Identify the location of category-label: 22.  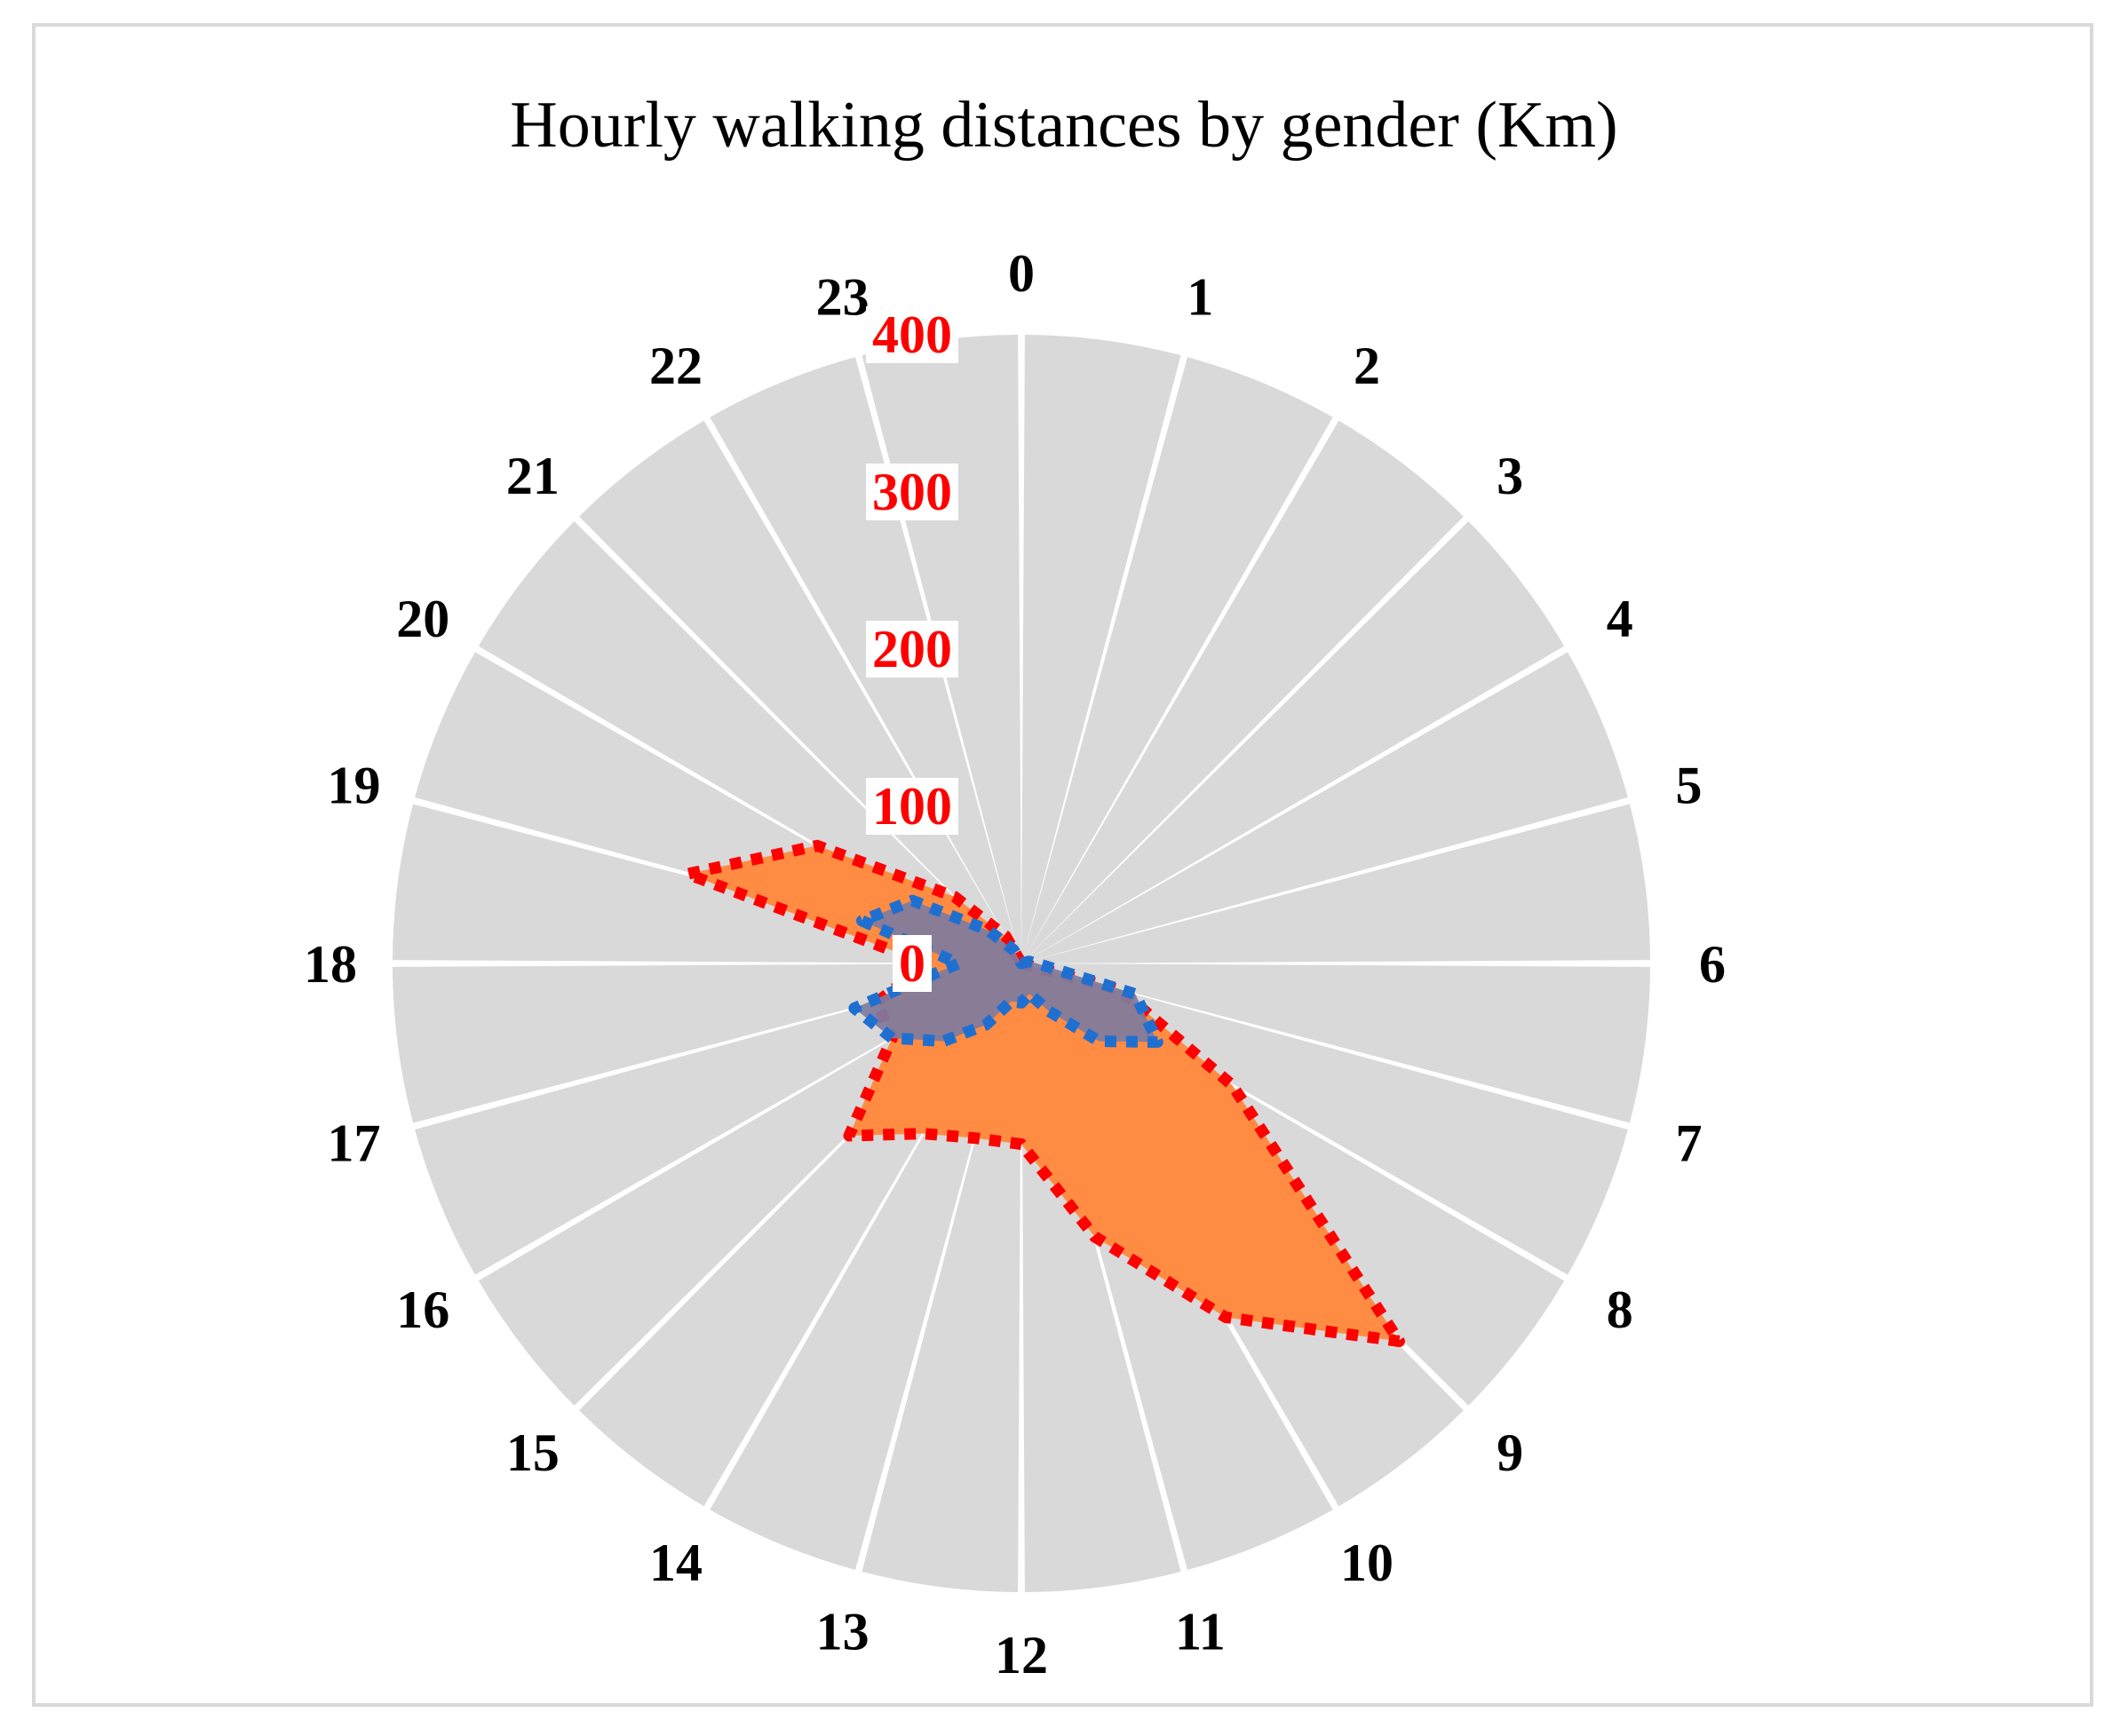
(676, 366).